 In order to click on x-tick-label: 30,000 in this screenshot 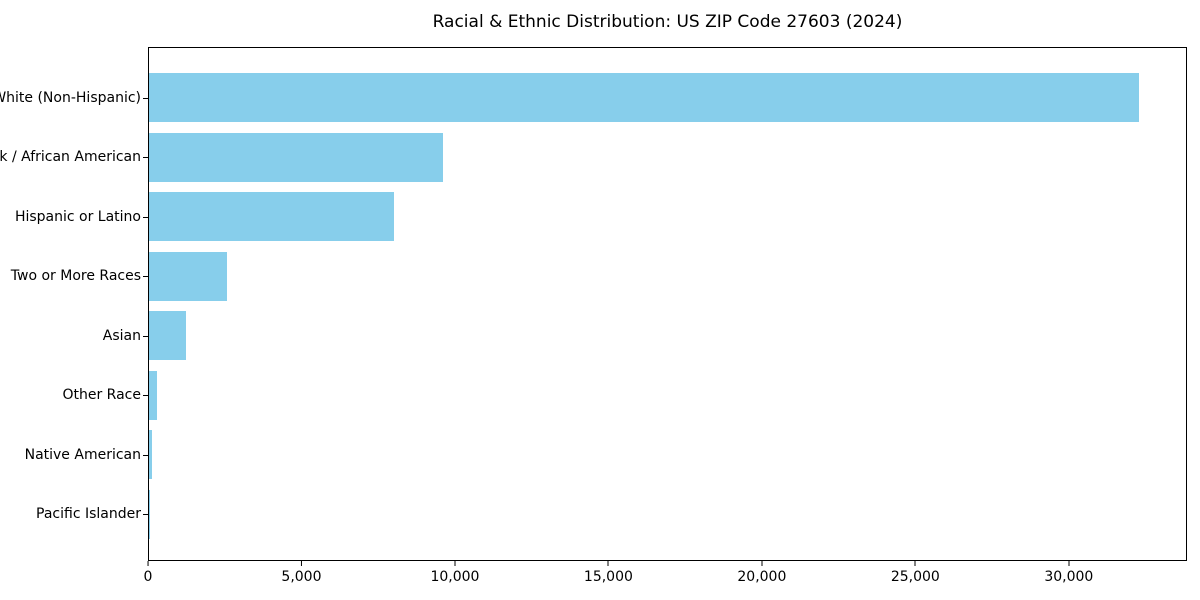, I will do `click(1069, 577)`.